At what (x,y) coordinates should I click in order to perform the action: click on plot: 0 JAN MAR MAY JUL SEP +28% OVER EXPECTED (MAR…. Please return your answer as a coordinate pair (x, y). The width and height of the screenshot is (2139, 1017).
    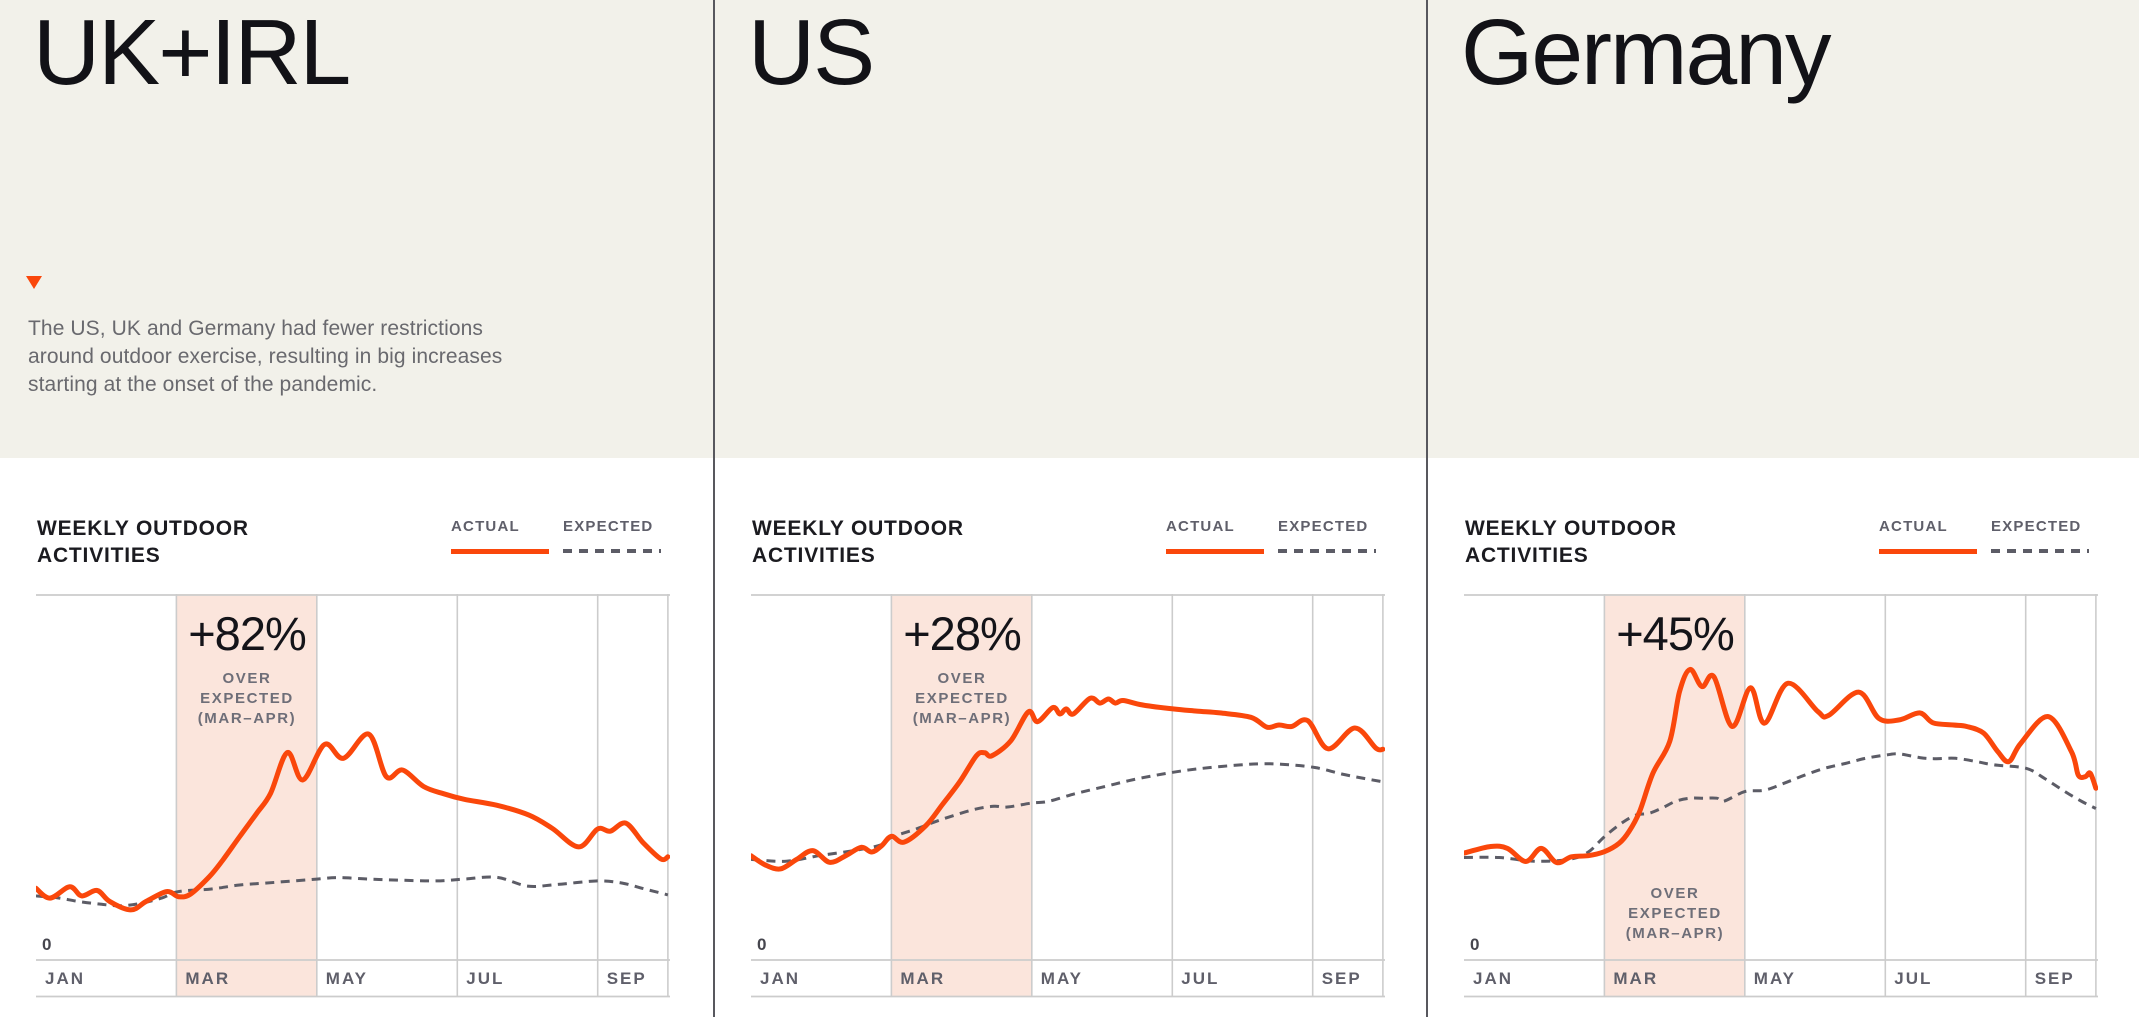
    Looking at the image, I should click on (1068, 796).